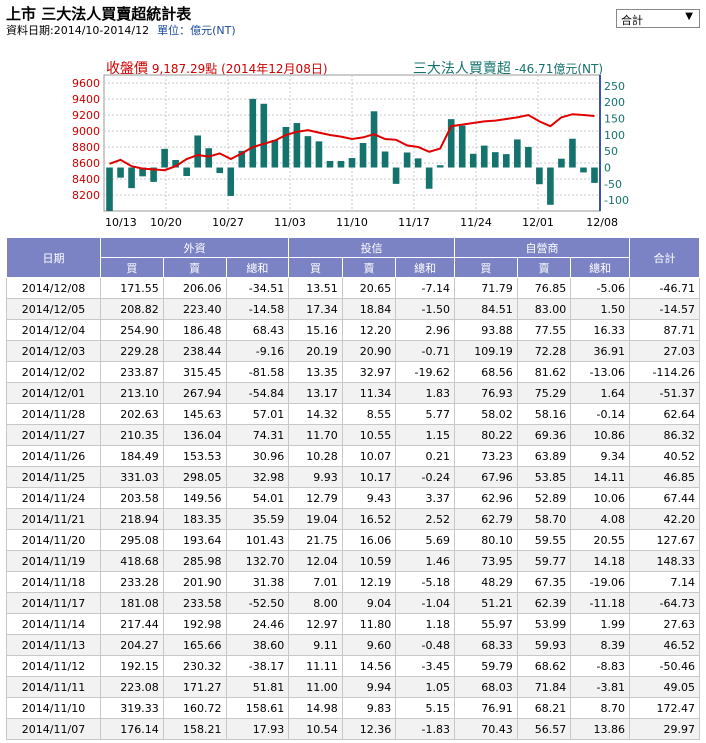 The image size is (706, 743). Describe the element at coordinates (78, 30) in the screenshot. I see `date-range: 資料日期:2014/10-2014/12` at that location.